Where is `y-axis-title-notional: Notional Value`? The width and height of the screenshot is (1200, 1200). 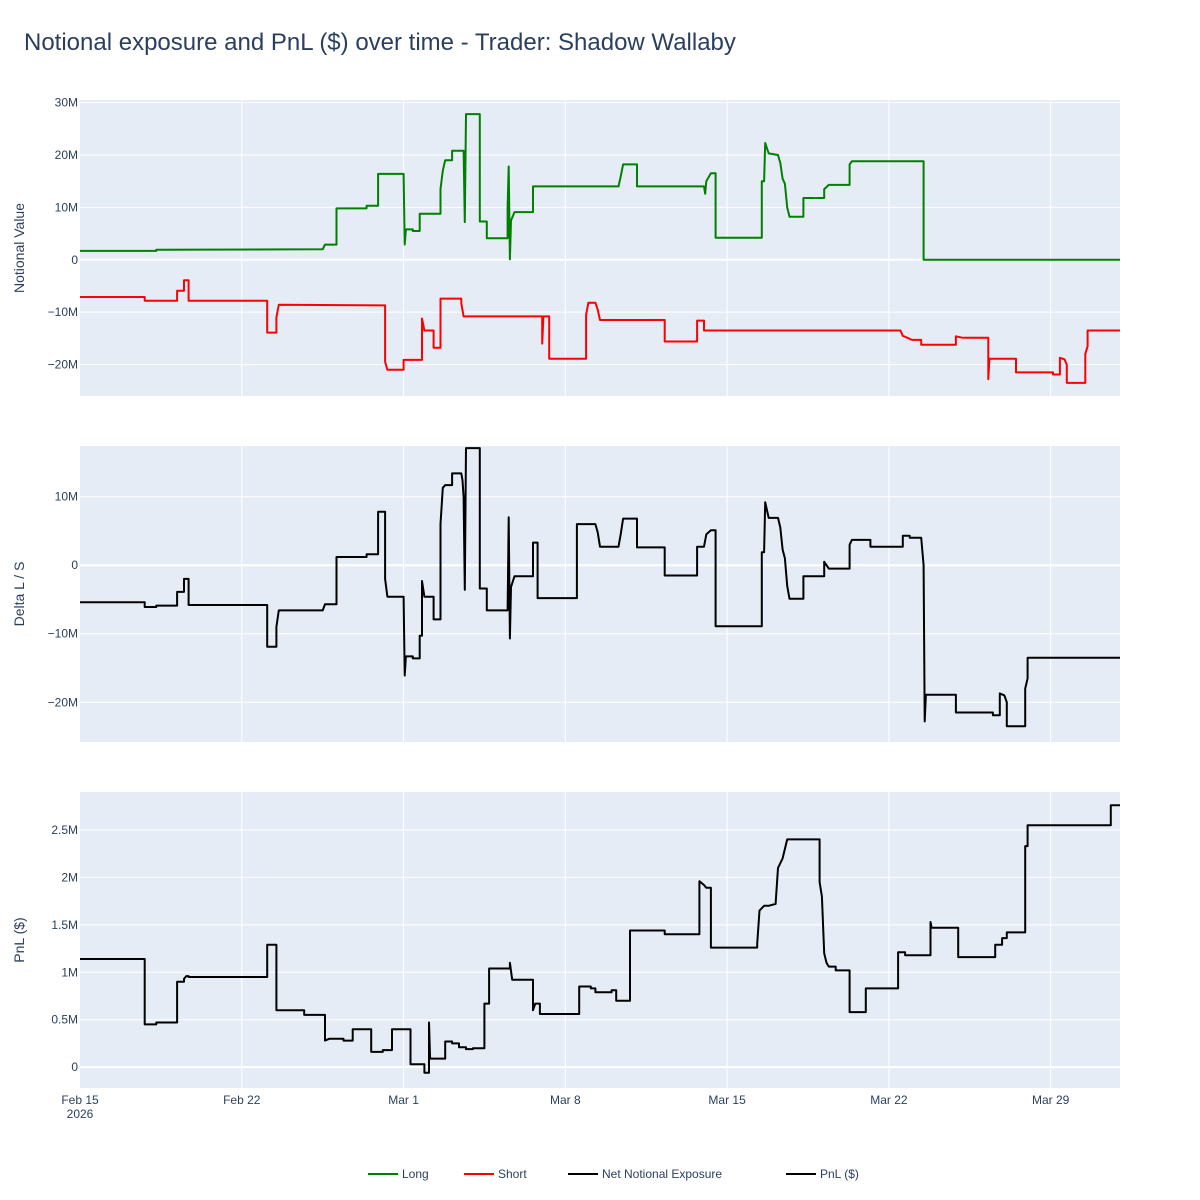
y-axis-title-notional: Notional Value is located at coordinates (19, 248).